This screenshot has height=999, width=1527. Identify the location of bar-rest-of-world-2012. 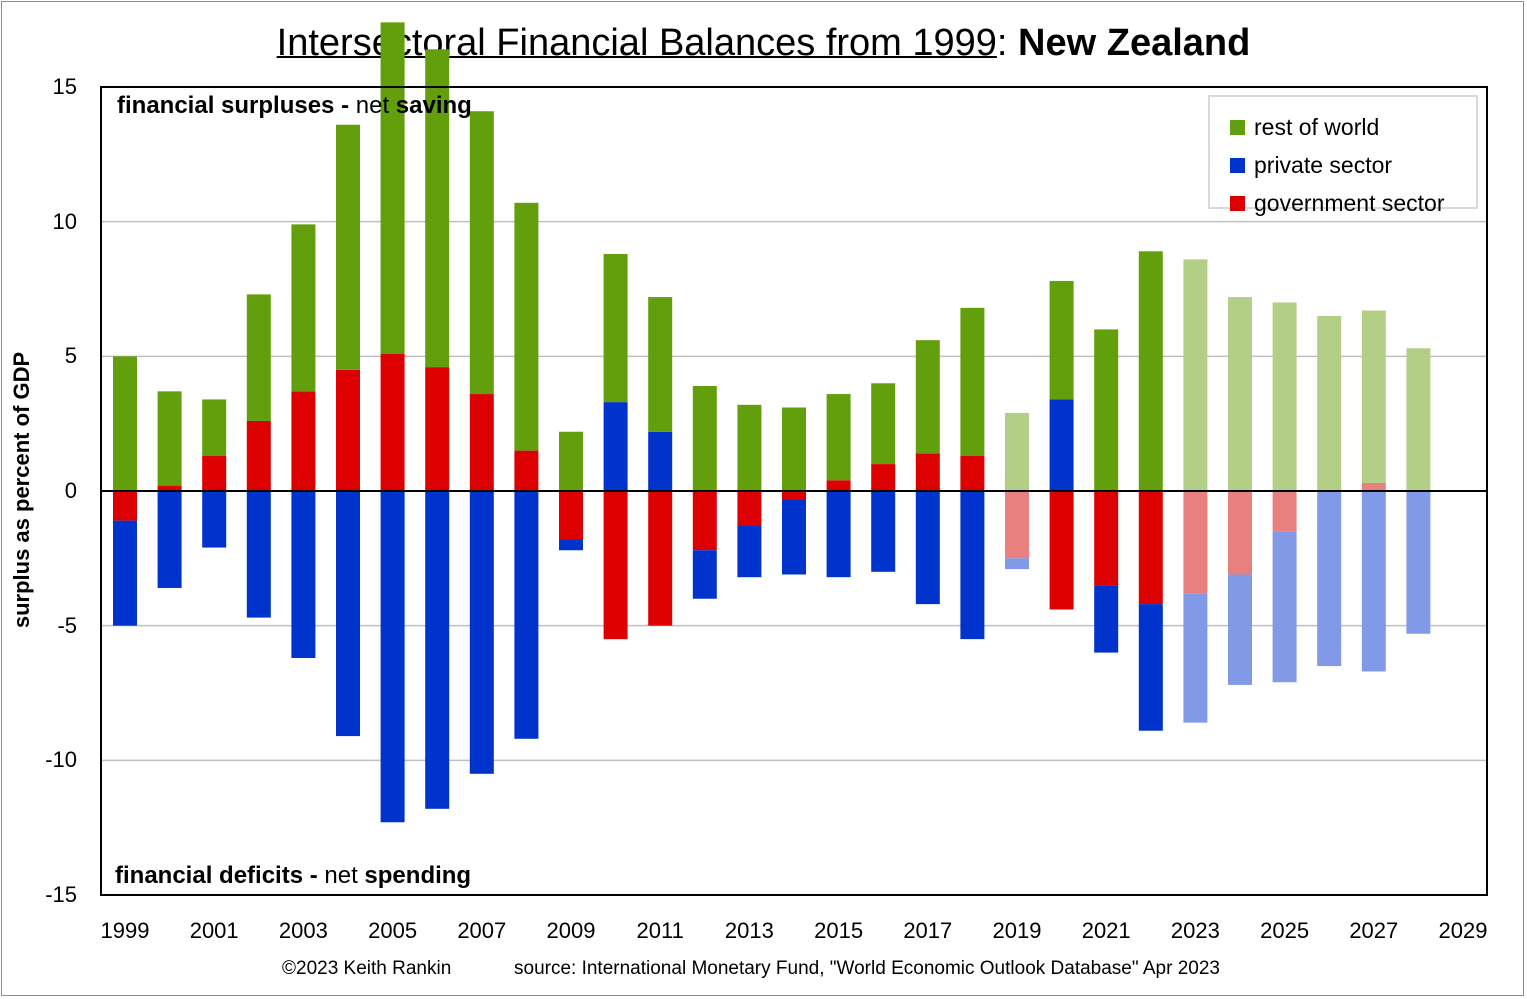
(704, 438).